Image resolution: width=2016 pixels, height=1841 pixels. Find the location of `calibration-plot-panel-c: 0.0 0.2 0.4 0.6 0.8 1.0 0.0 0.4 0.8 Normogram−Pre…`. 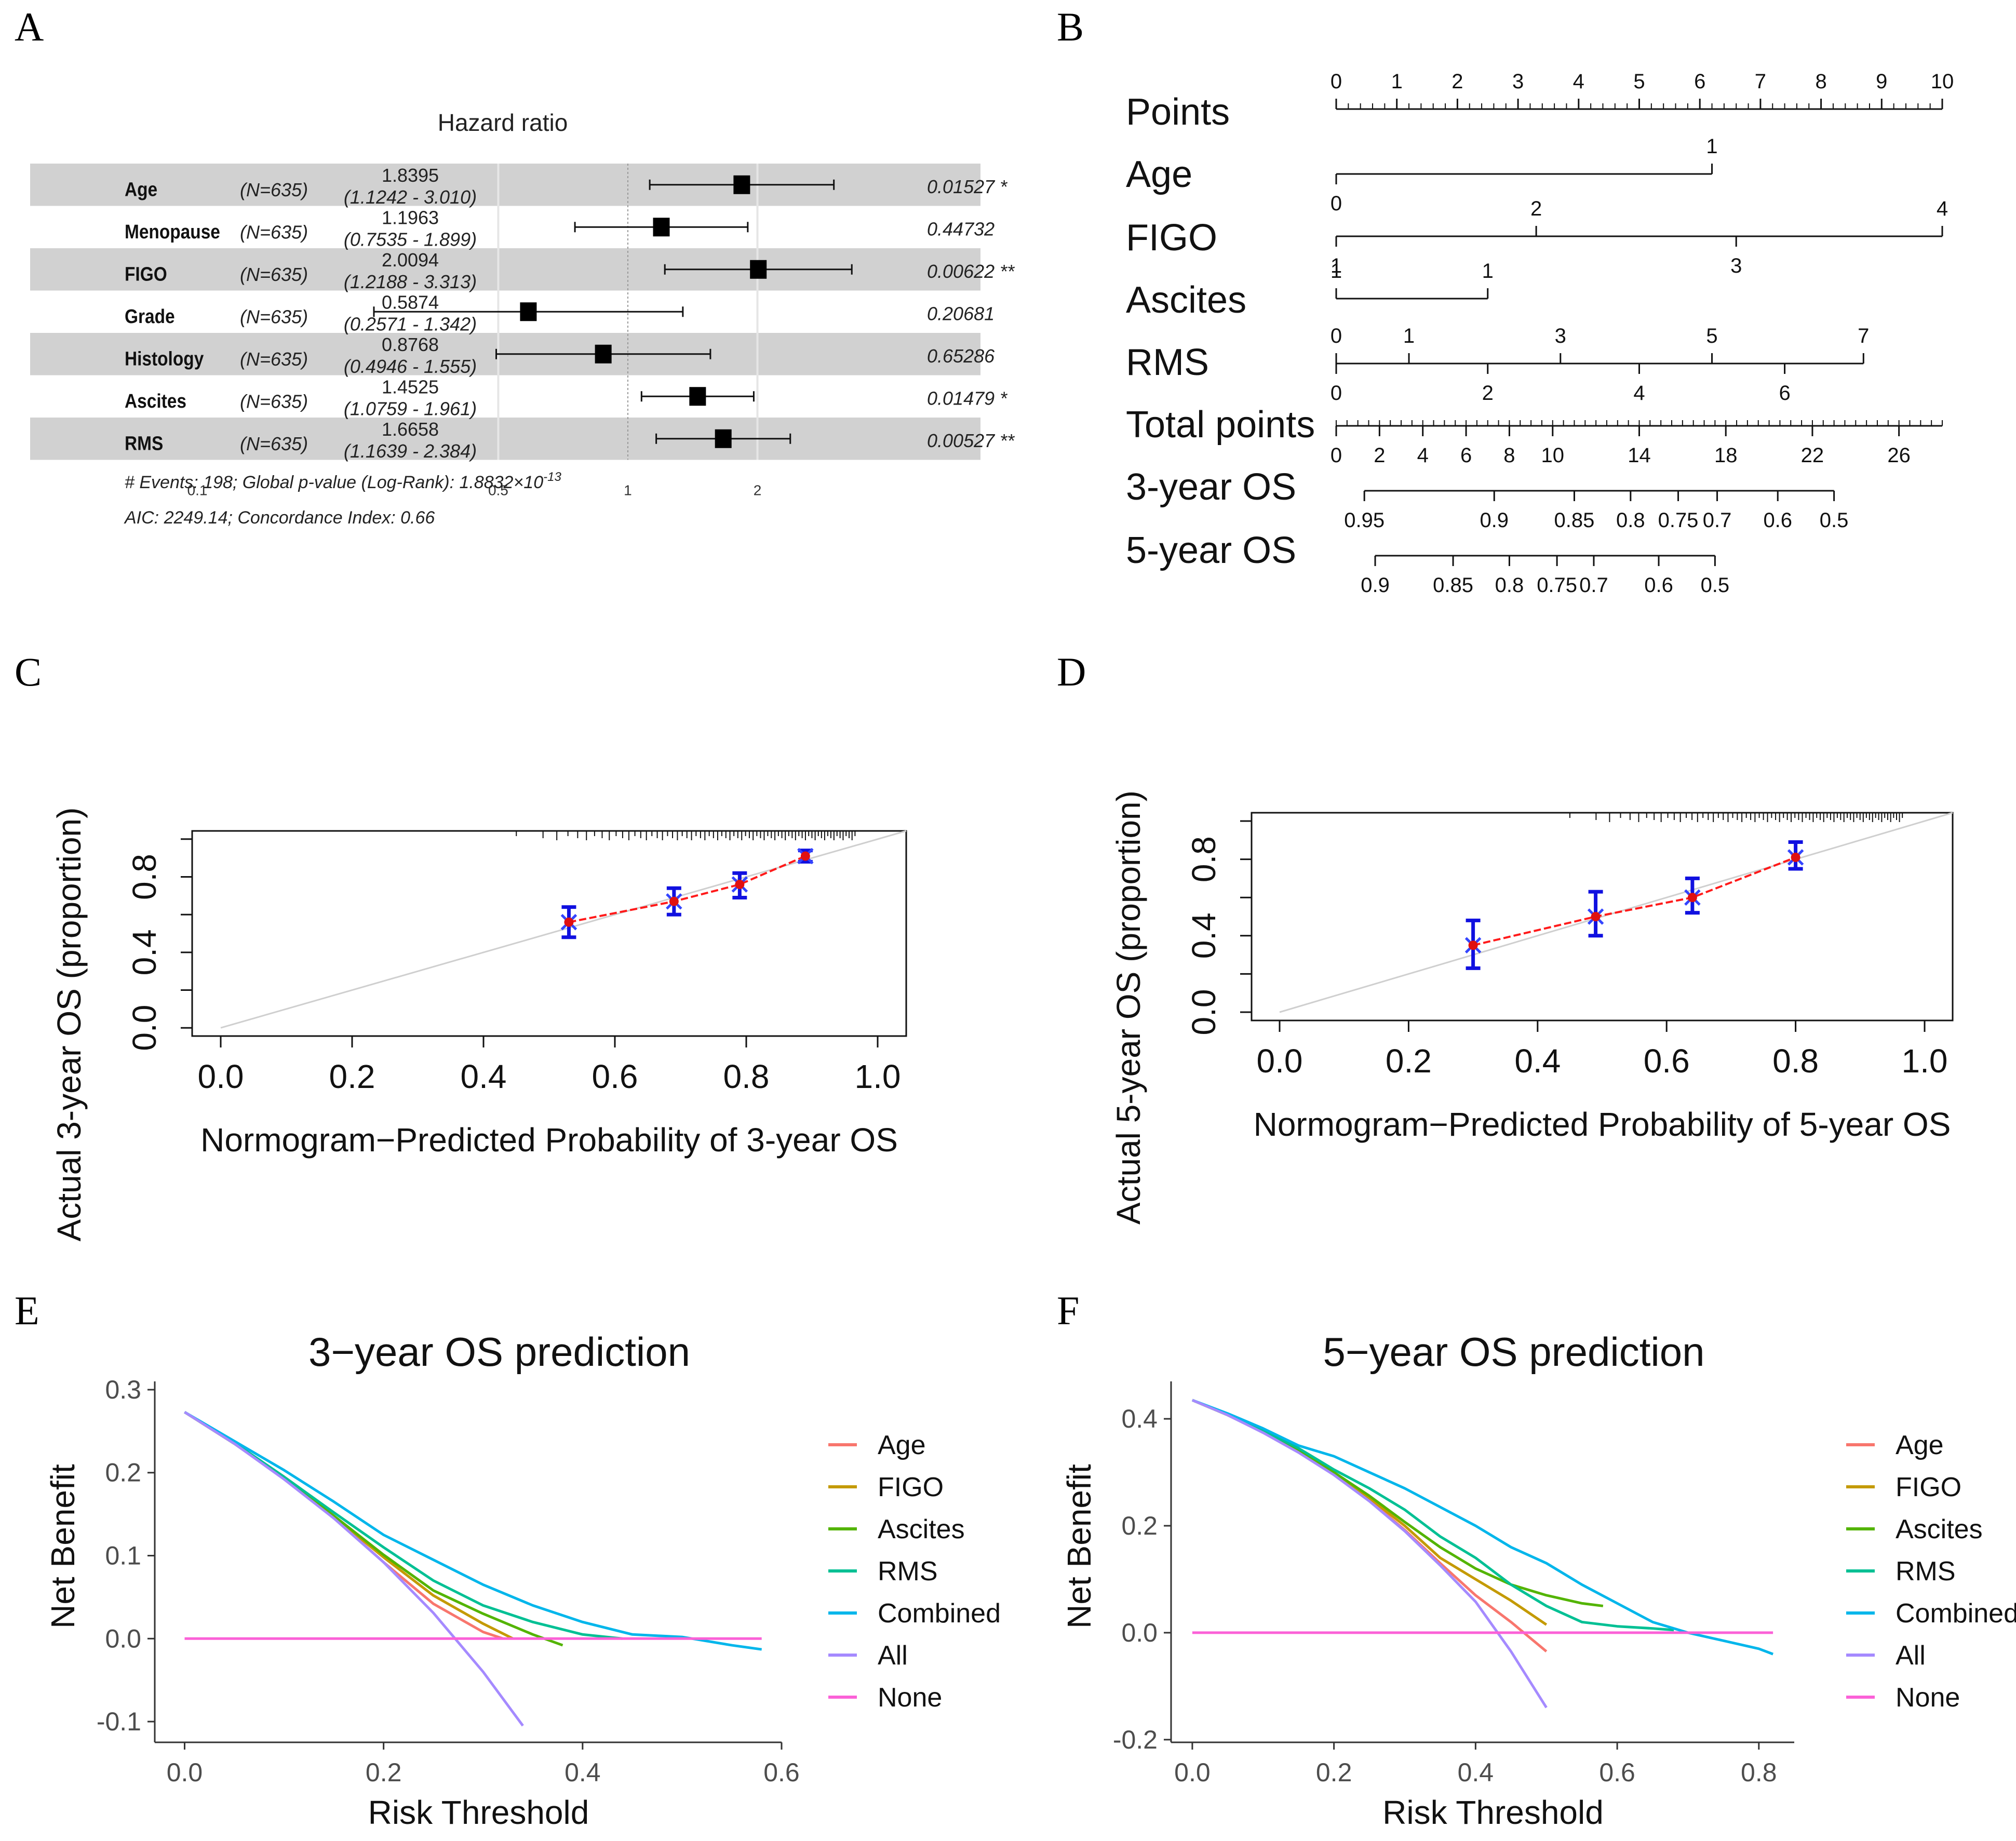

calibration-plot-panel-c: 0.0 0.2 0.4 0.6 0.8 1.0 0.0 0.4 0.8 Normogram−Pre… is located at coordinates (478, 1025).